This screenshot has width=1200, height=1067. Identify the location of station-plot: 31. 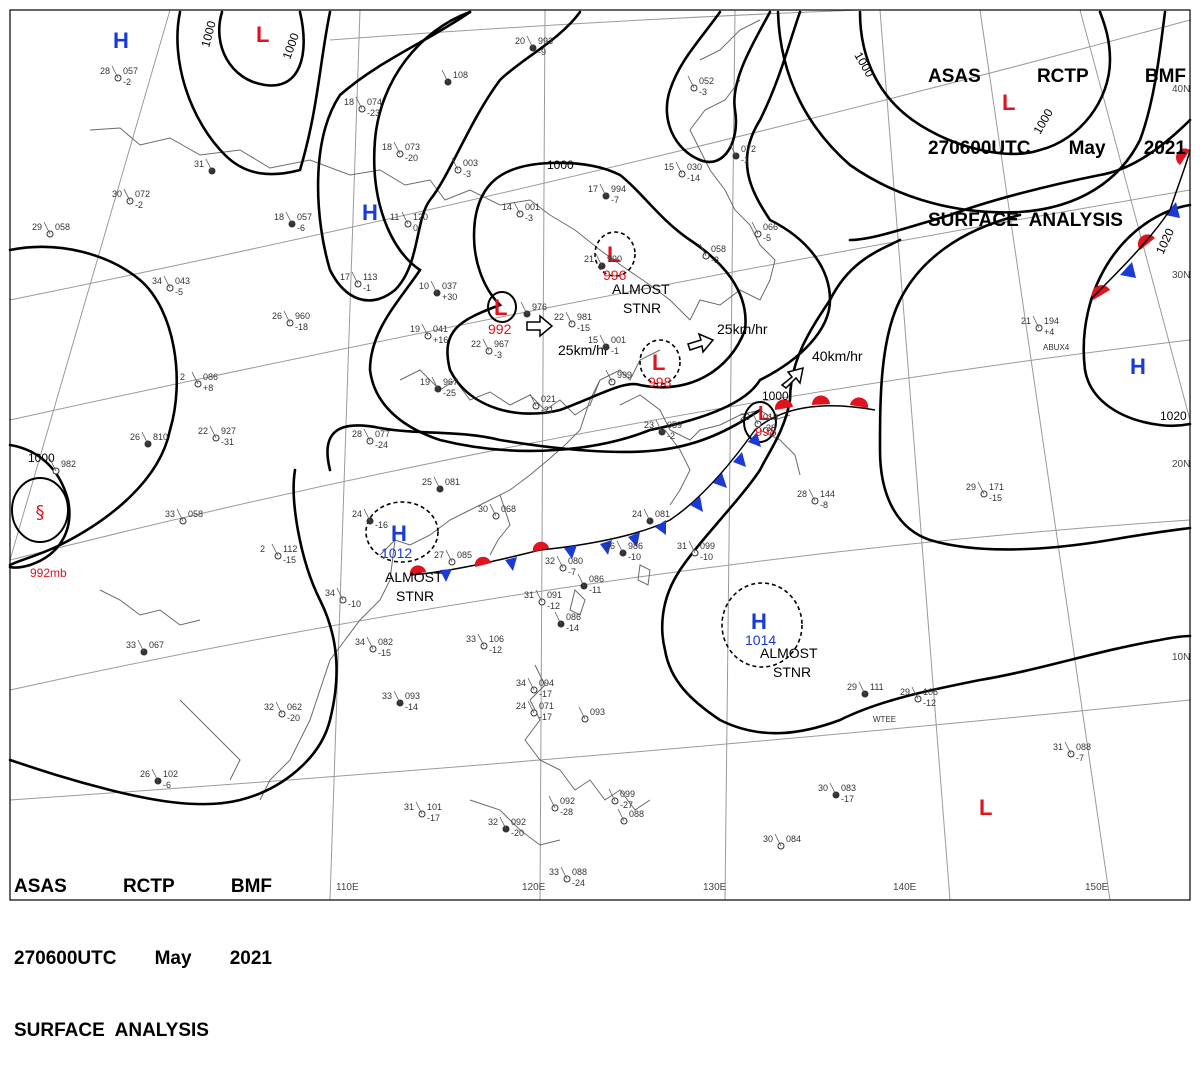
(205, 166).